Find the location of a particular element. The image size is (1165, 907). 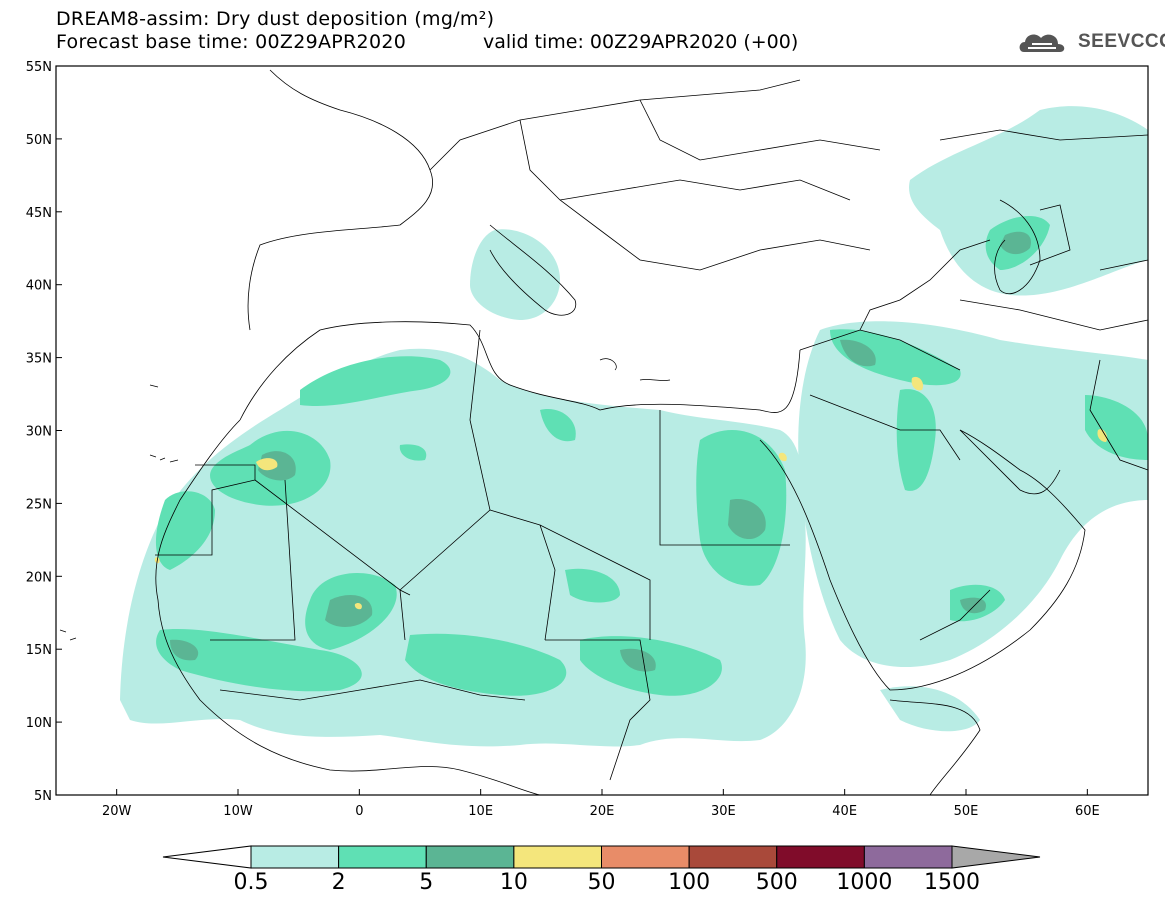

colorbar-label: 0.5 is located at coordinates (251, 882).